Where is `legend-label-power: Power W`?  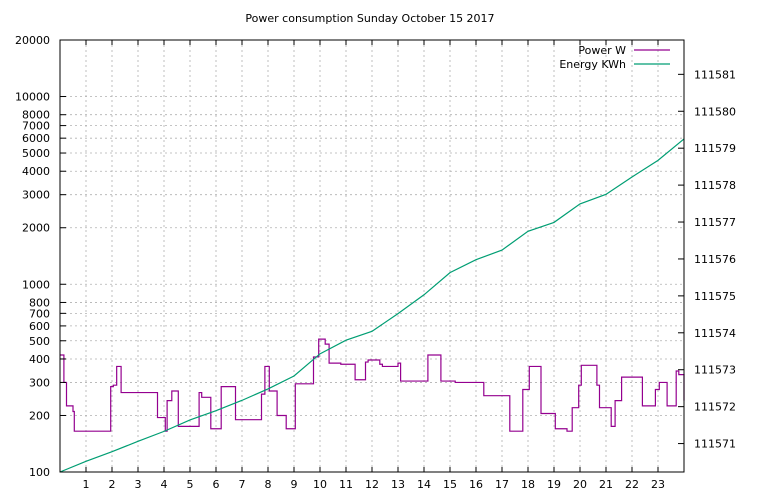 legend-label-power: Power W is located at coordinates (602, 50).